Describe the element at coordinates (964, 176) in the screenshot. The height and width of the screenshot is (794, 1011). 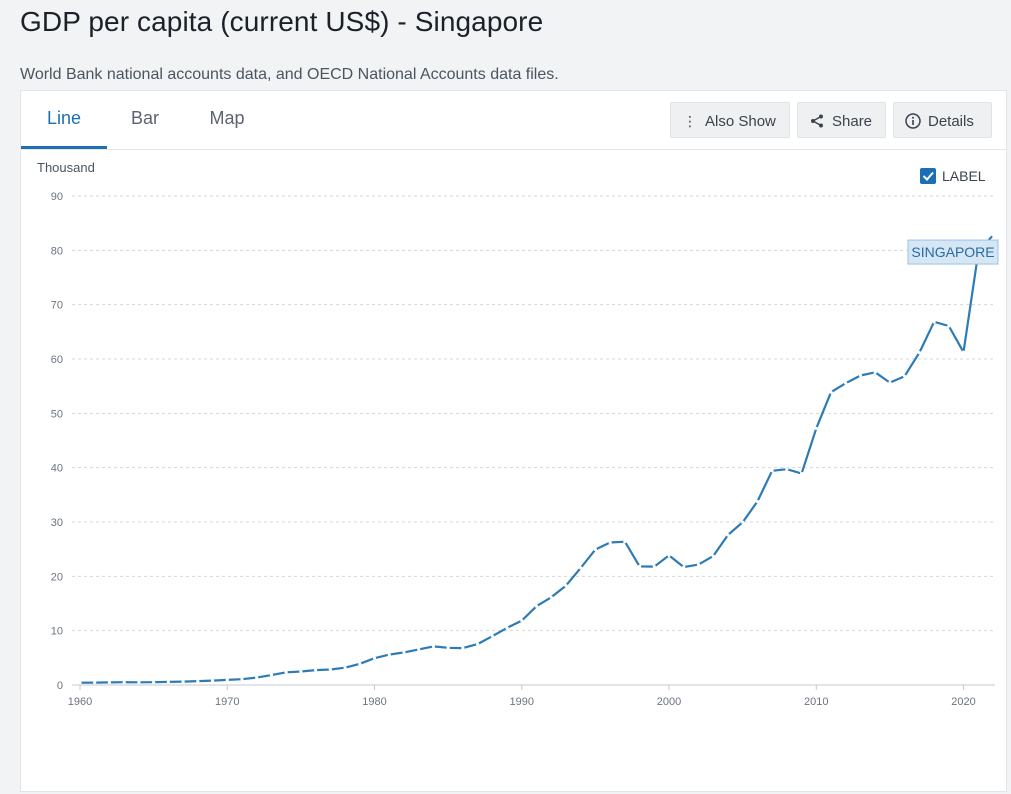
I see `label-toggle-text: LABEL` at that location.